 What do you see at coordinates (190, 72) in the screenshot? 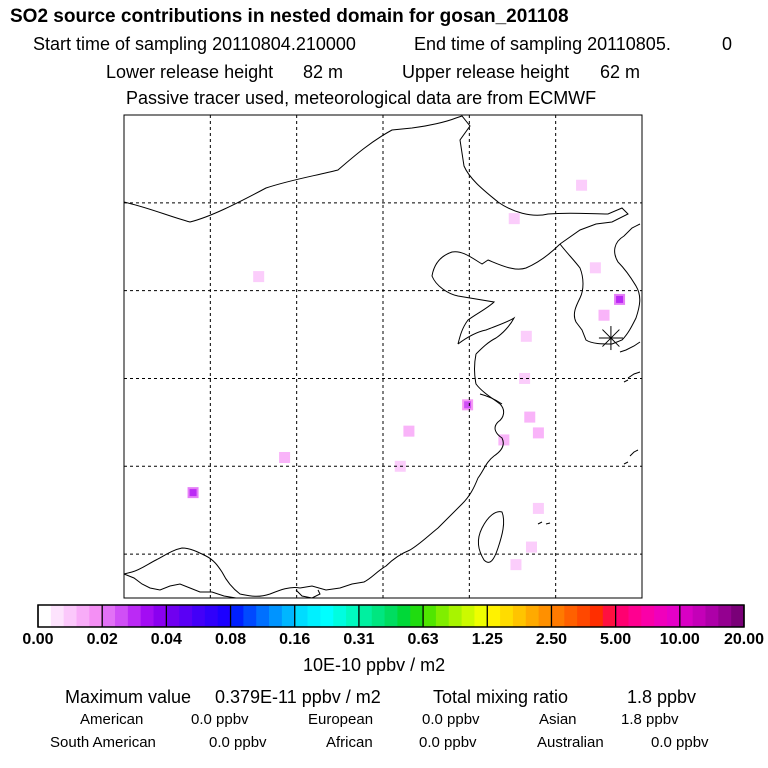
I see `lower-release-label: Lower release height` at bounding box center [190, 72].